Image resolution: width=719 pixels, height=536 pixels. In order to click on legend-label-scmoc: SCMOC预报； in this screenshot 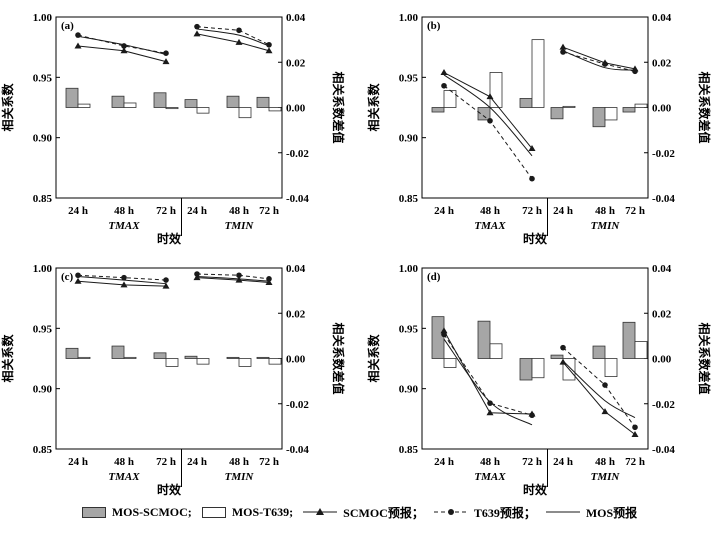, I will do `click(383, 512)`.